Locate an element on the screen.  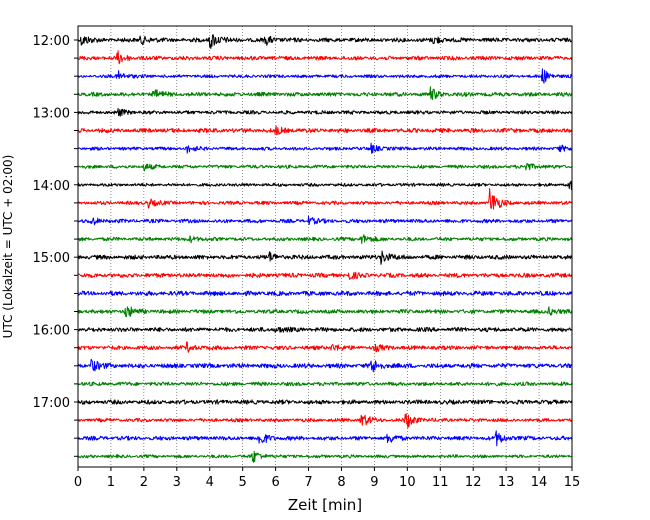
x-tick-label: 5 is located at coordinates (243, 482).